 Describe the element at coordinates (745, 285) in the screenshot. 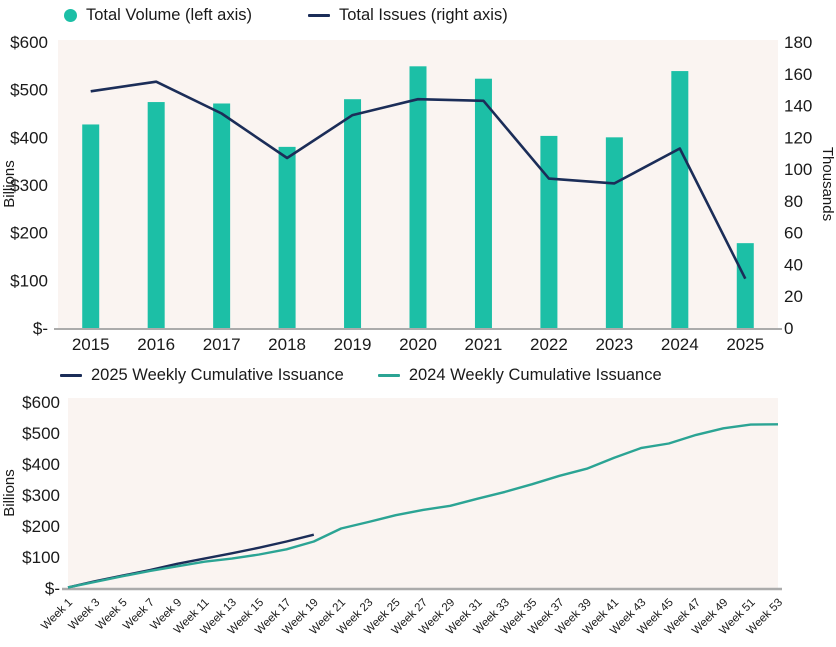

I see `bar-2025` at that location.